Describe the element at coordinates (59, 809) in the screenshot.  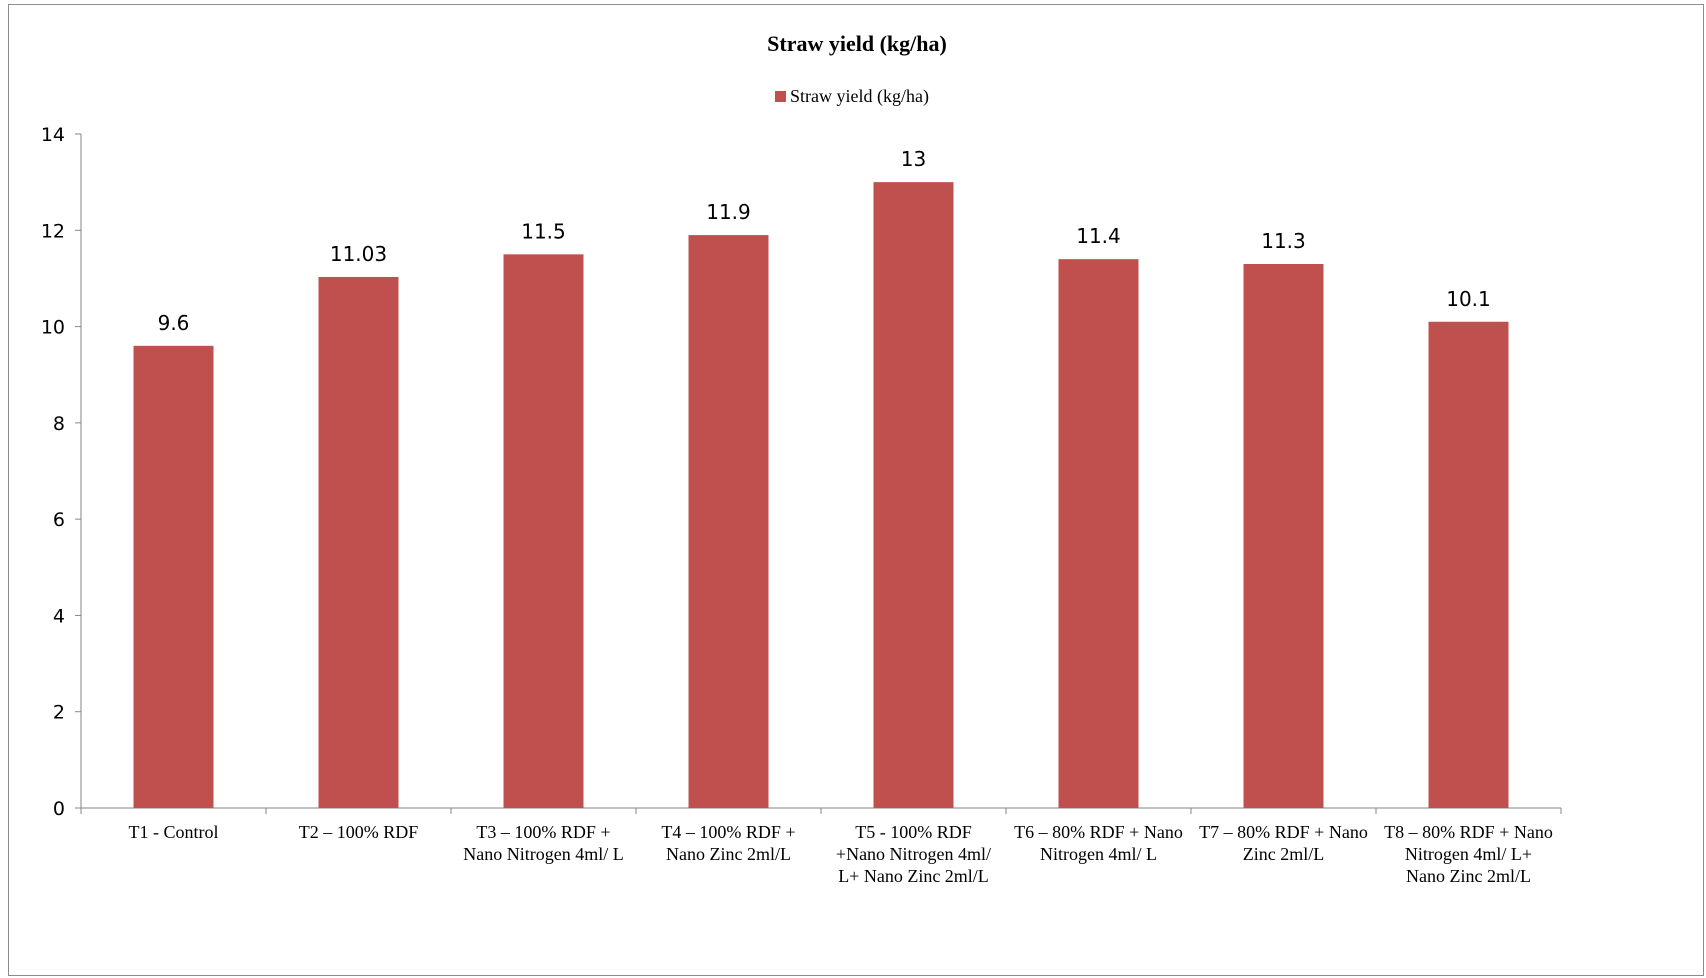
I see `y-tick-label: 0` at that location.